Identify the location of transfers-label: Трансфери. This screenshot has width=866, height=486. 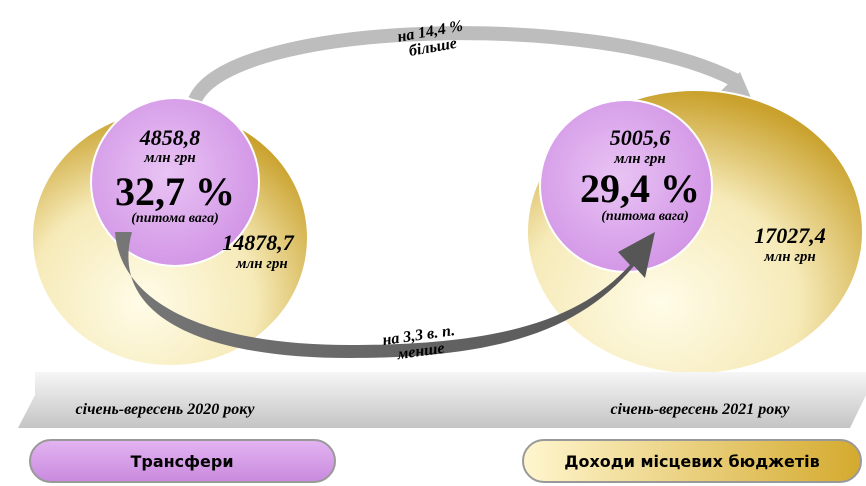
(181, 461).